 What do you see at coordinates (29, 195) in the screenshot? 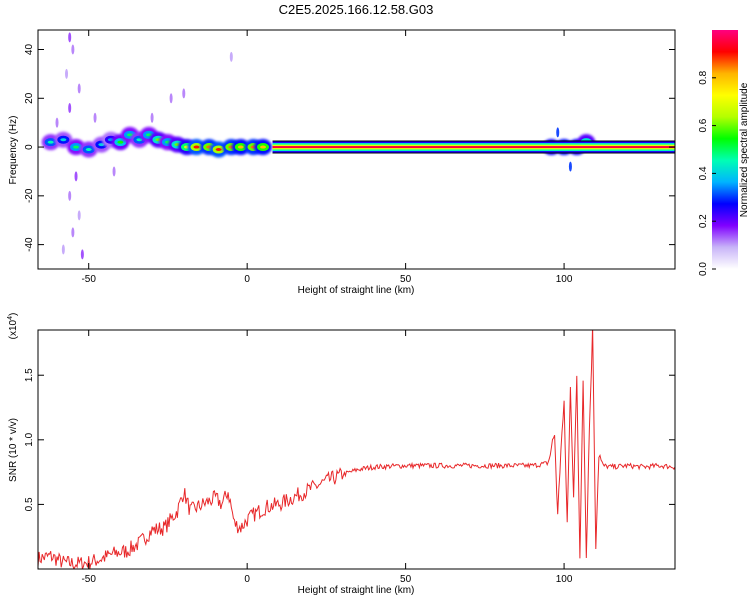
I see `spectrogram-y-tick-label: -20` at bounding box center [29, 195].